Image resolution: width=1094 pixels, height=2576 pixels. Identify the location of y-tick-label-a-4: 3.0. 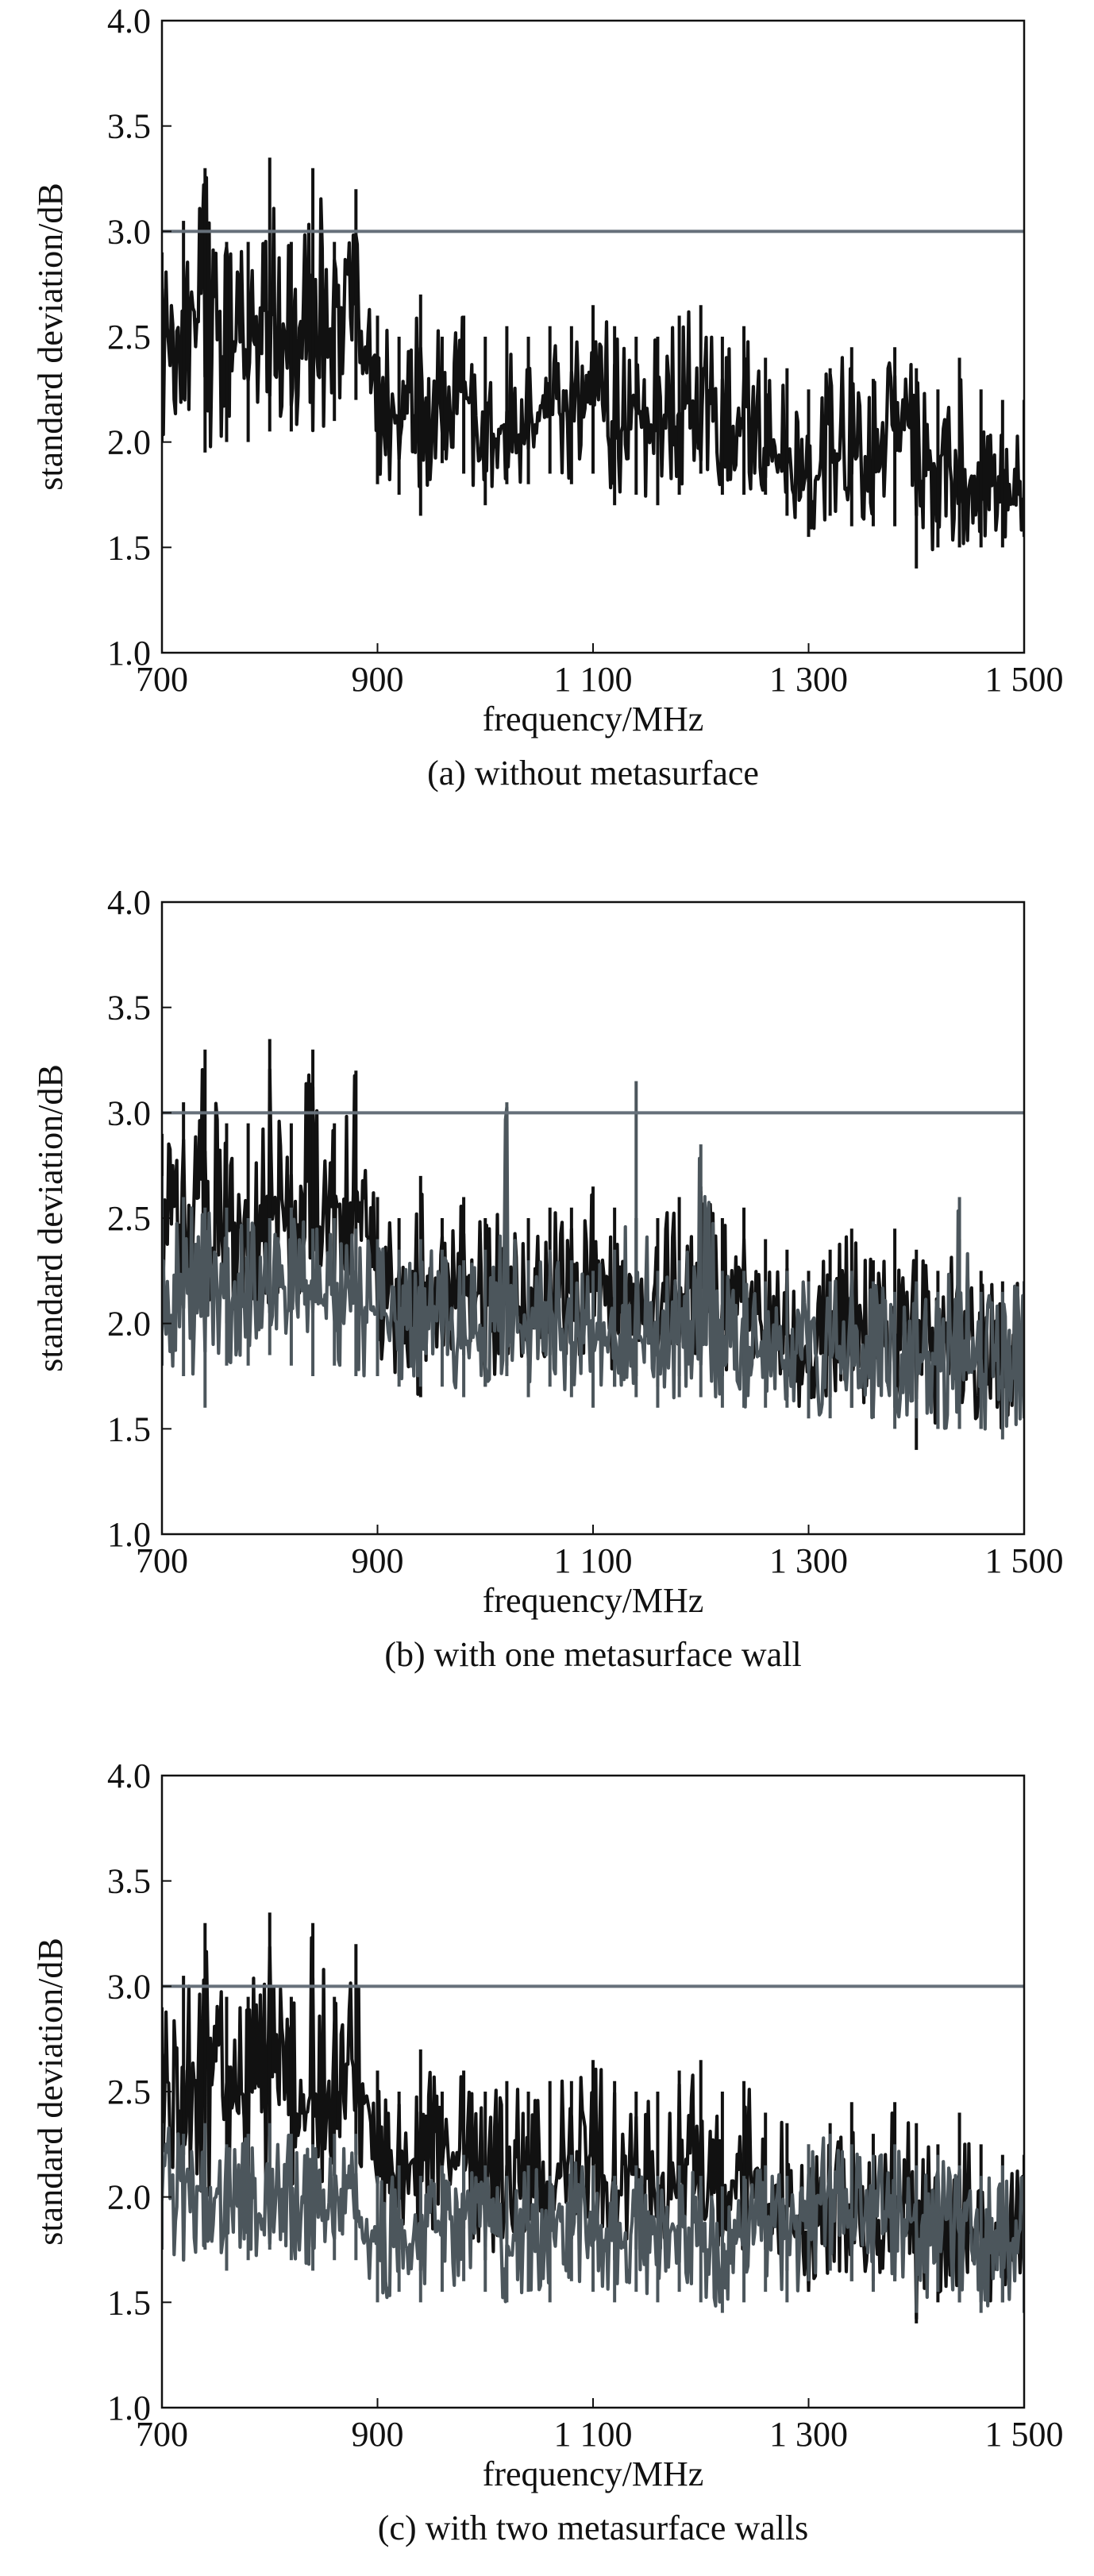
(129, 231).